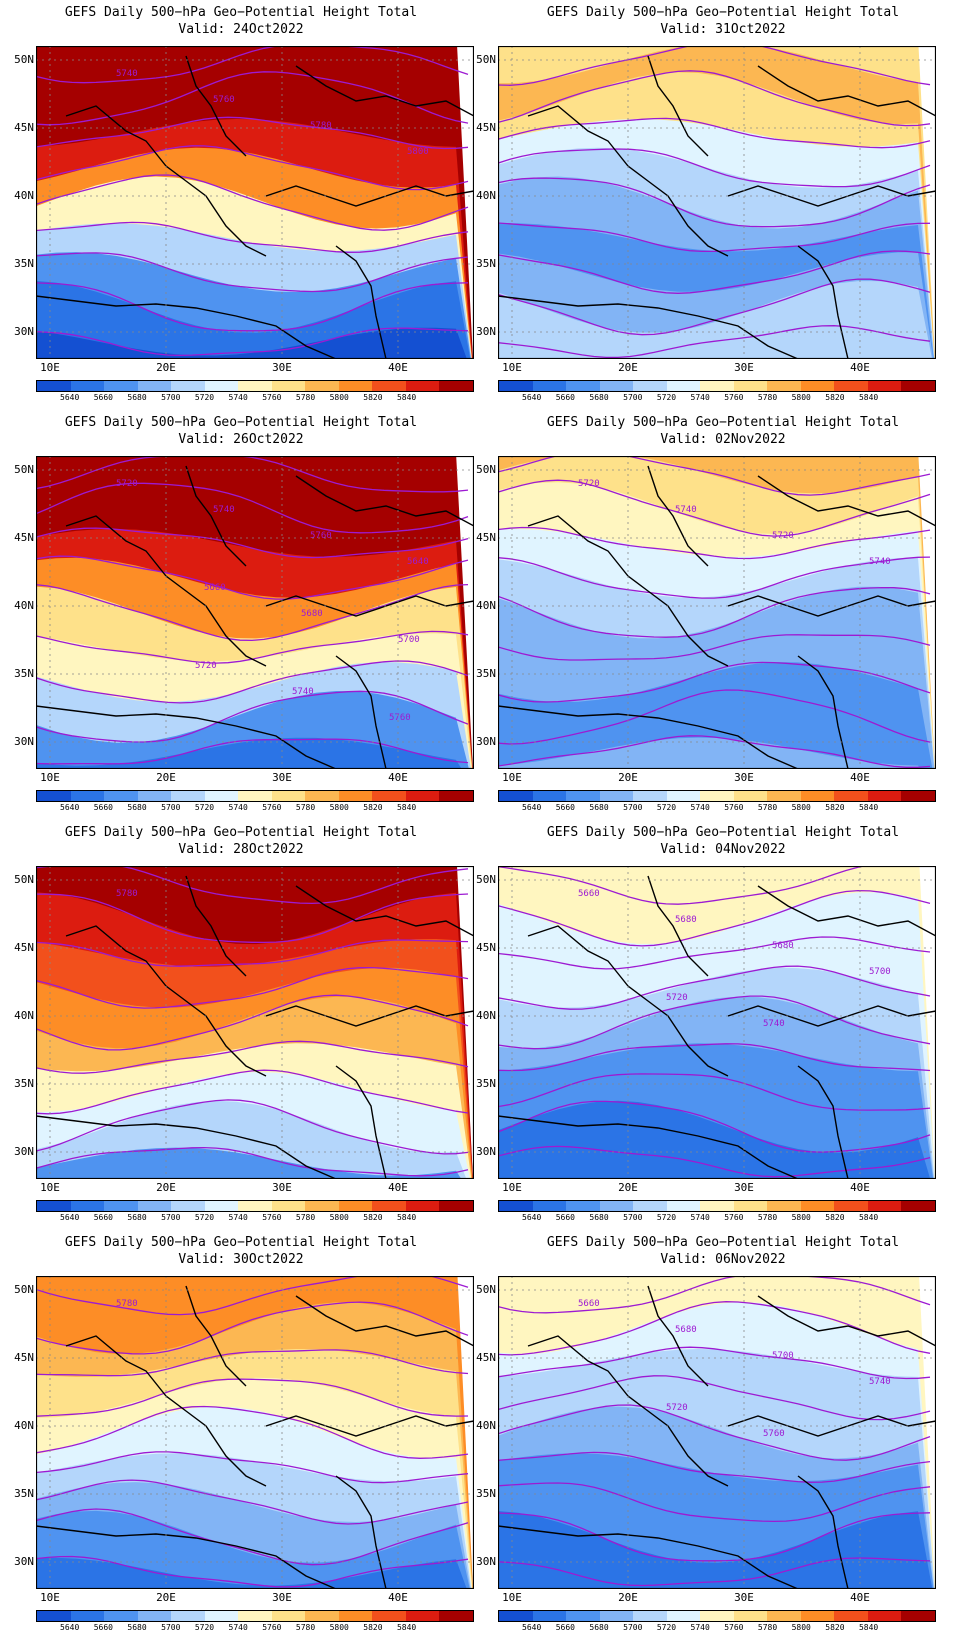 This screenshot has height=1640, width=964. What do you see at coordinates (686, 1330) in the screenshot?
I see `contour-label: 5680` at bounding box center [686, 1330].